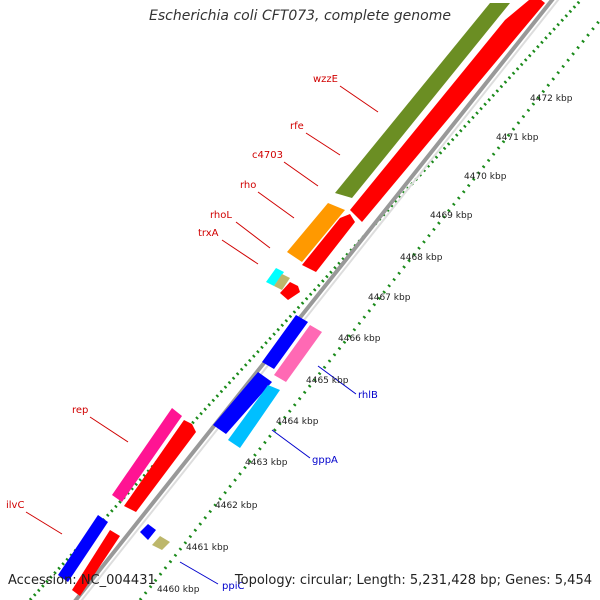 The image size is (600, 600). What do you see at coordinates (248, 185) in the screenshot?
I see `label-rho: rho` at bounding box center [248, 185].